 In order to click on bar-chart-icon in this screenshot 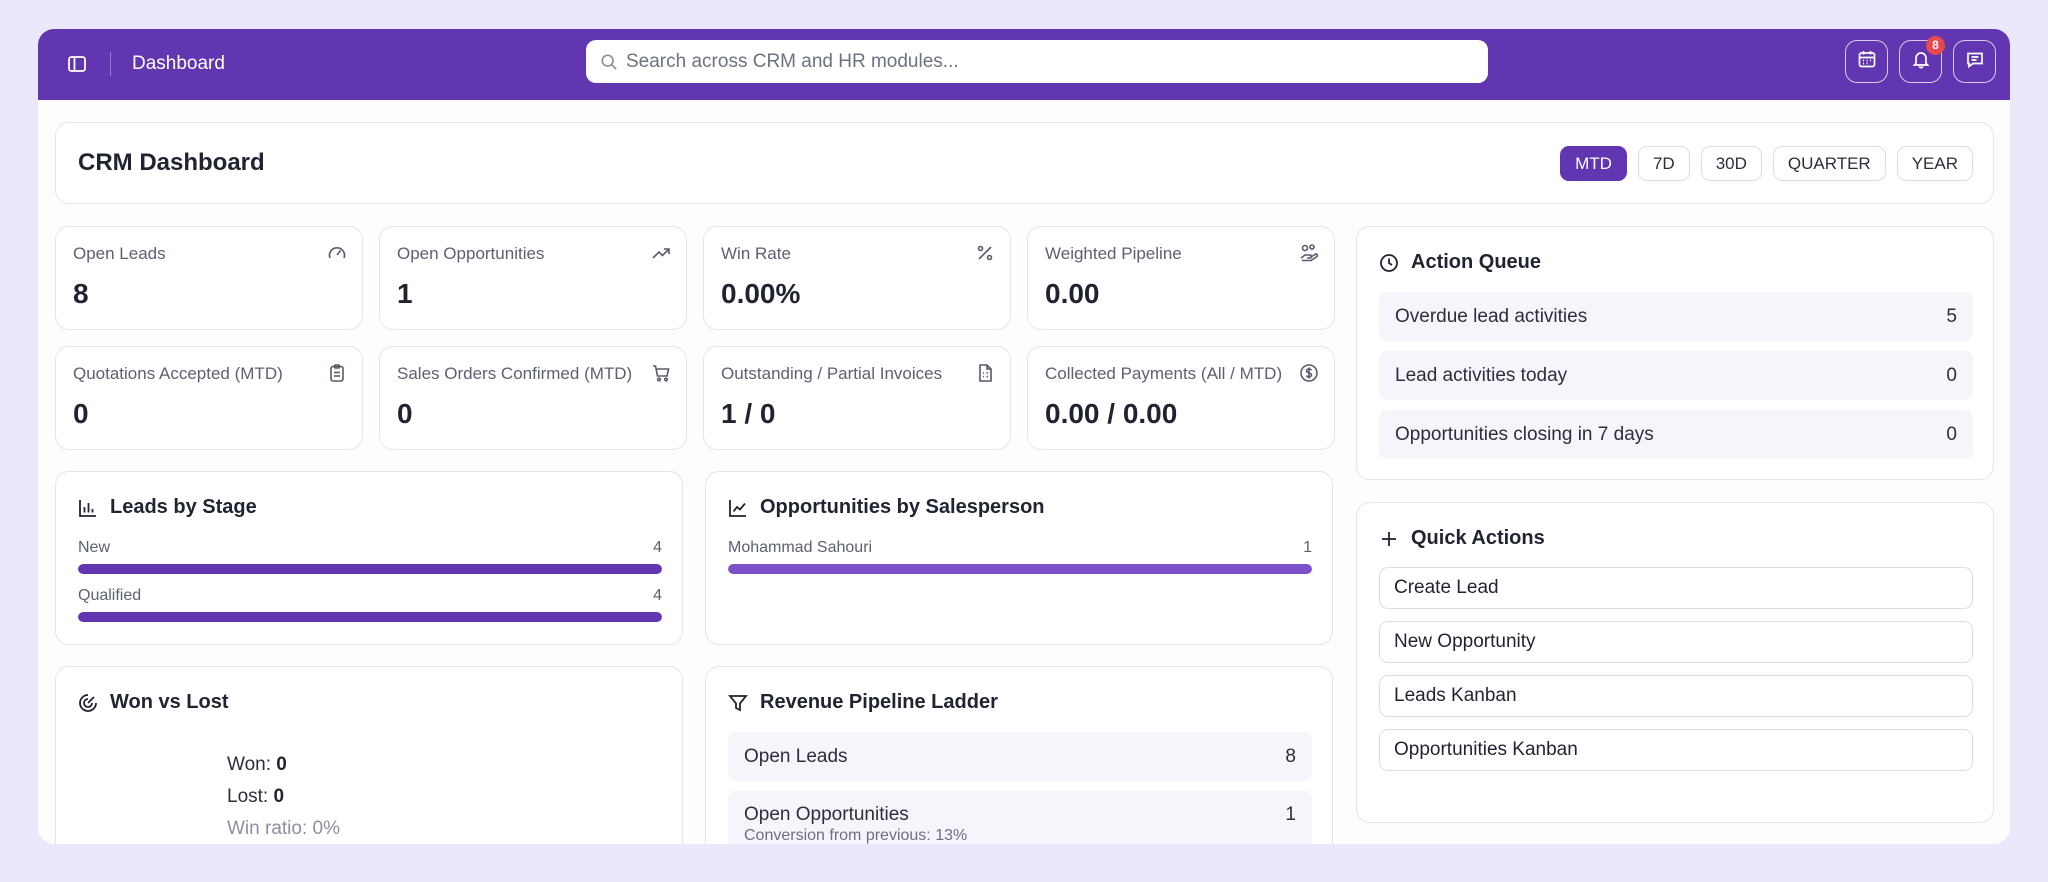, I will do `click(88, 508)`.